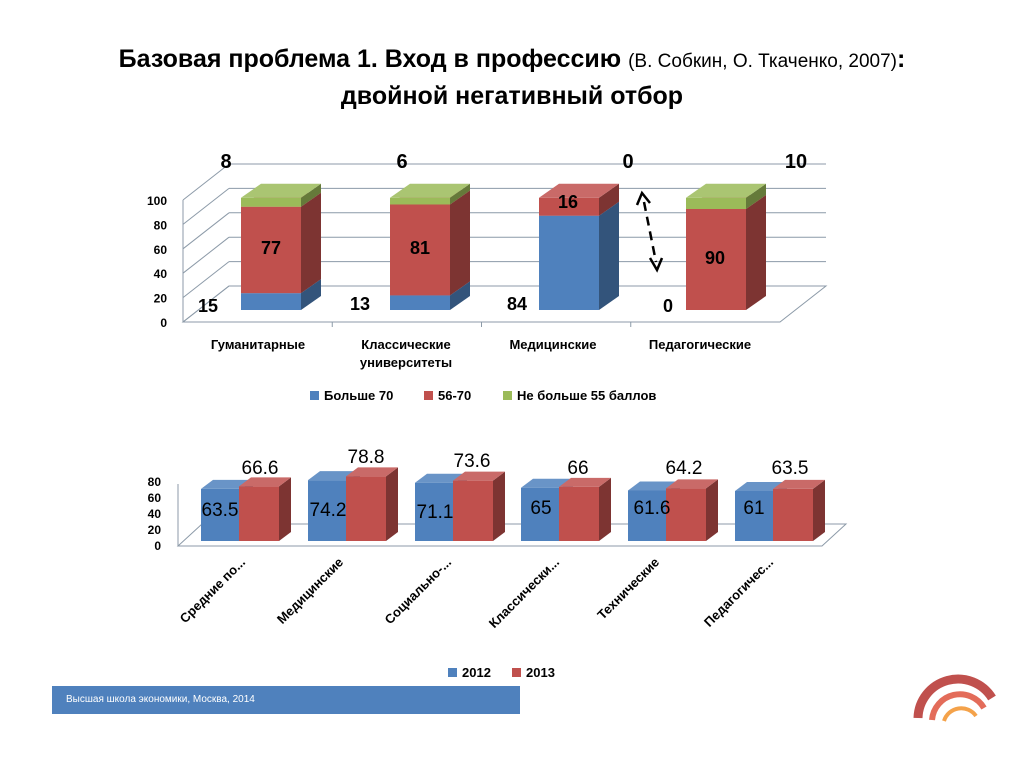 The width and height of the screenshot is (1024, 768). What do you see at coordinates (366, 457) in the screenshot?
I see `data-label-2013: 78.8` at bounding box center [366, 457].